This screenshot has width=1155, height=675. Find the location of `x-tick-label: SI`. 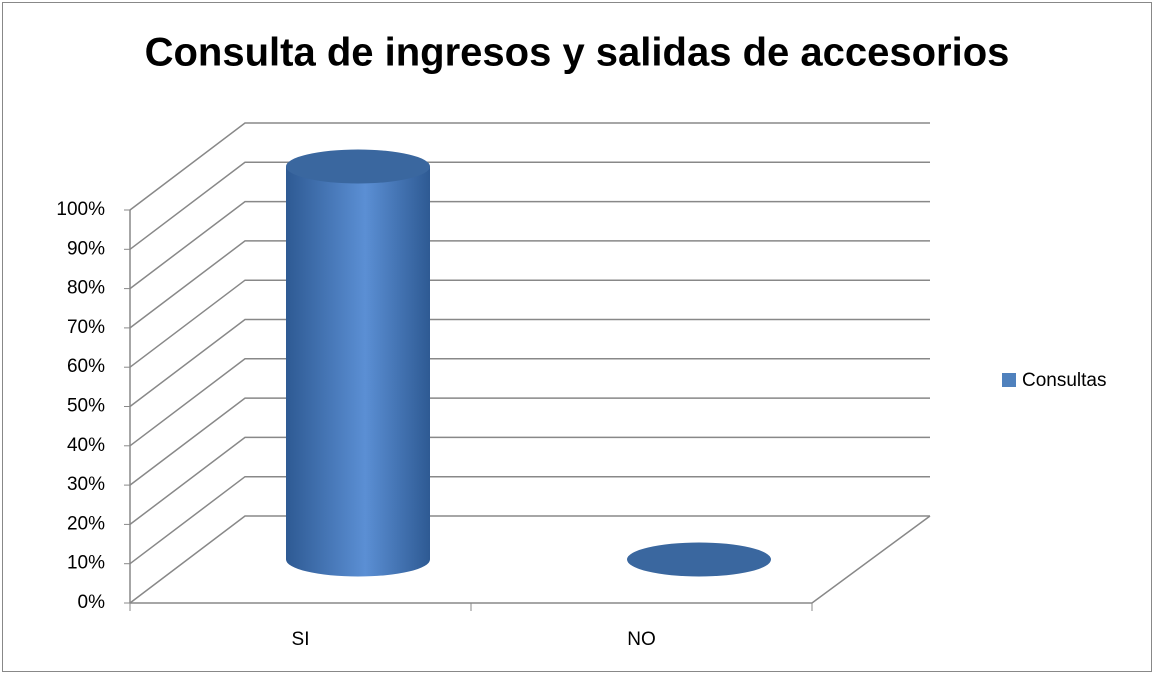

x-tick-label: SI is located at coordinates (301, 639).